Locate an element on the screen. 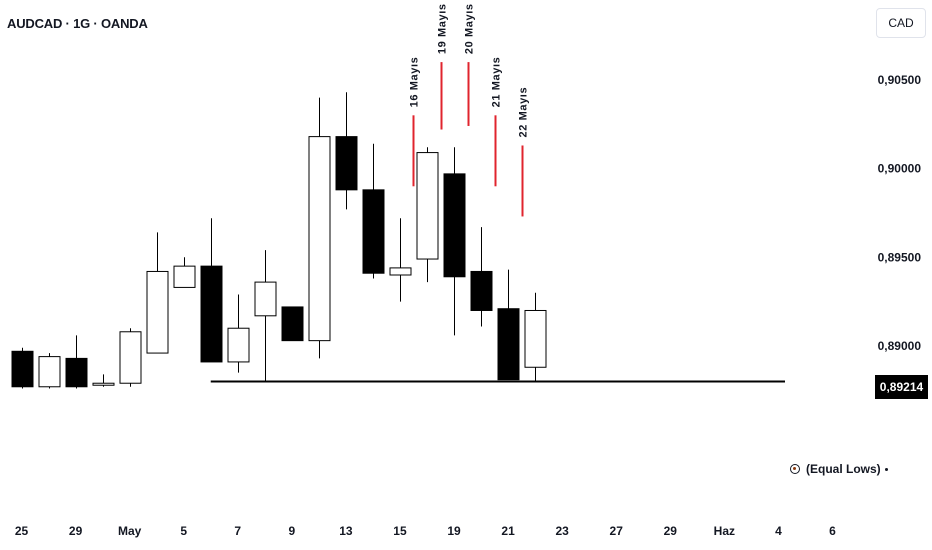  annotation-label: 16 Mayıs is located at coordinates (415, 82).